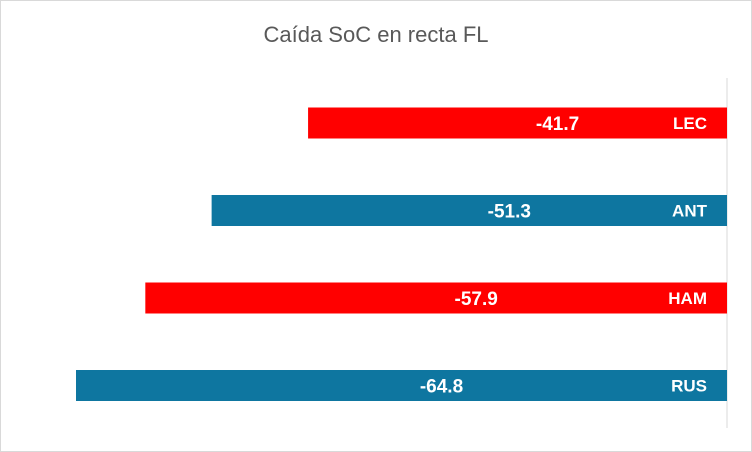 This screenshot has width=752, height=452. What do you see at coordinates (436, 298) in the screenshot?
I see `bar-ham` at bounding box center [436, 298].